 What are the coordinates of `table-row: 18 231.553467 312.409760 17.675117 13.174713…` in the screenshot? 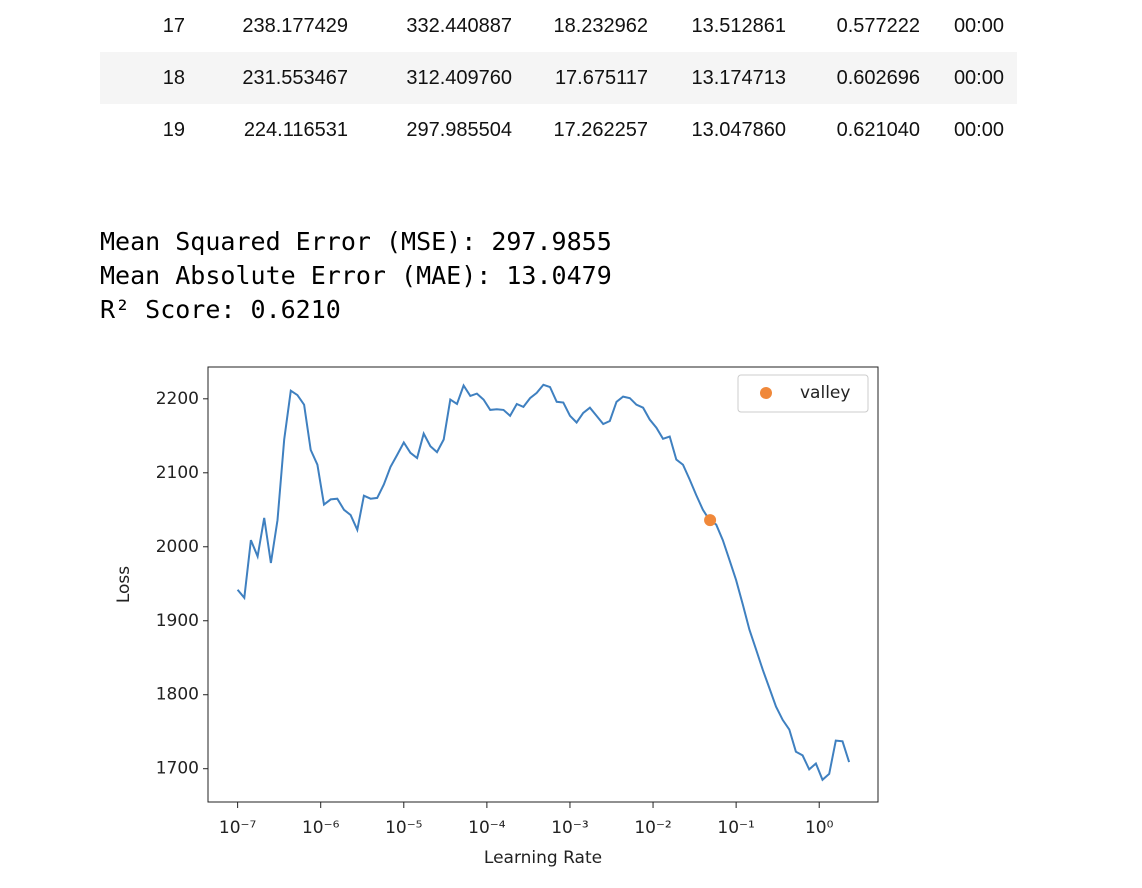 It's located at (558, 78).